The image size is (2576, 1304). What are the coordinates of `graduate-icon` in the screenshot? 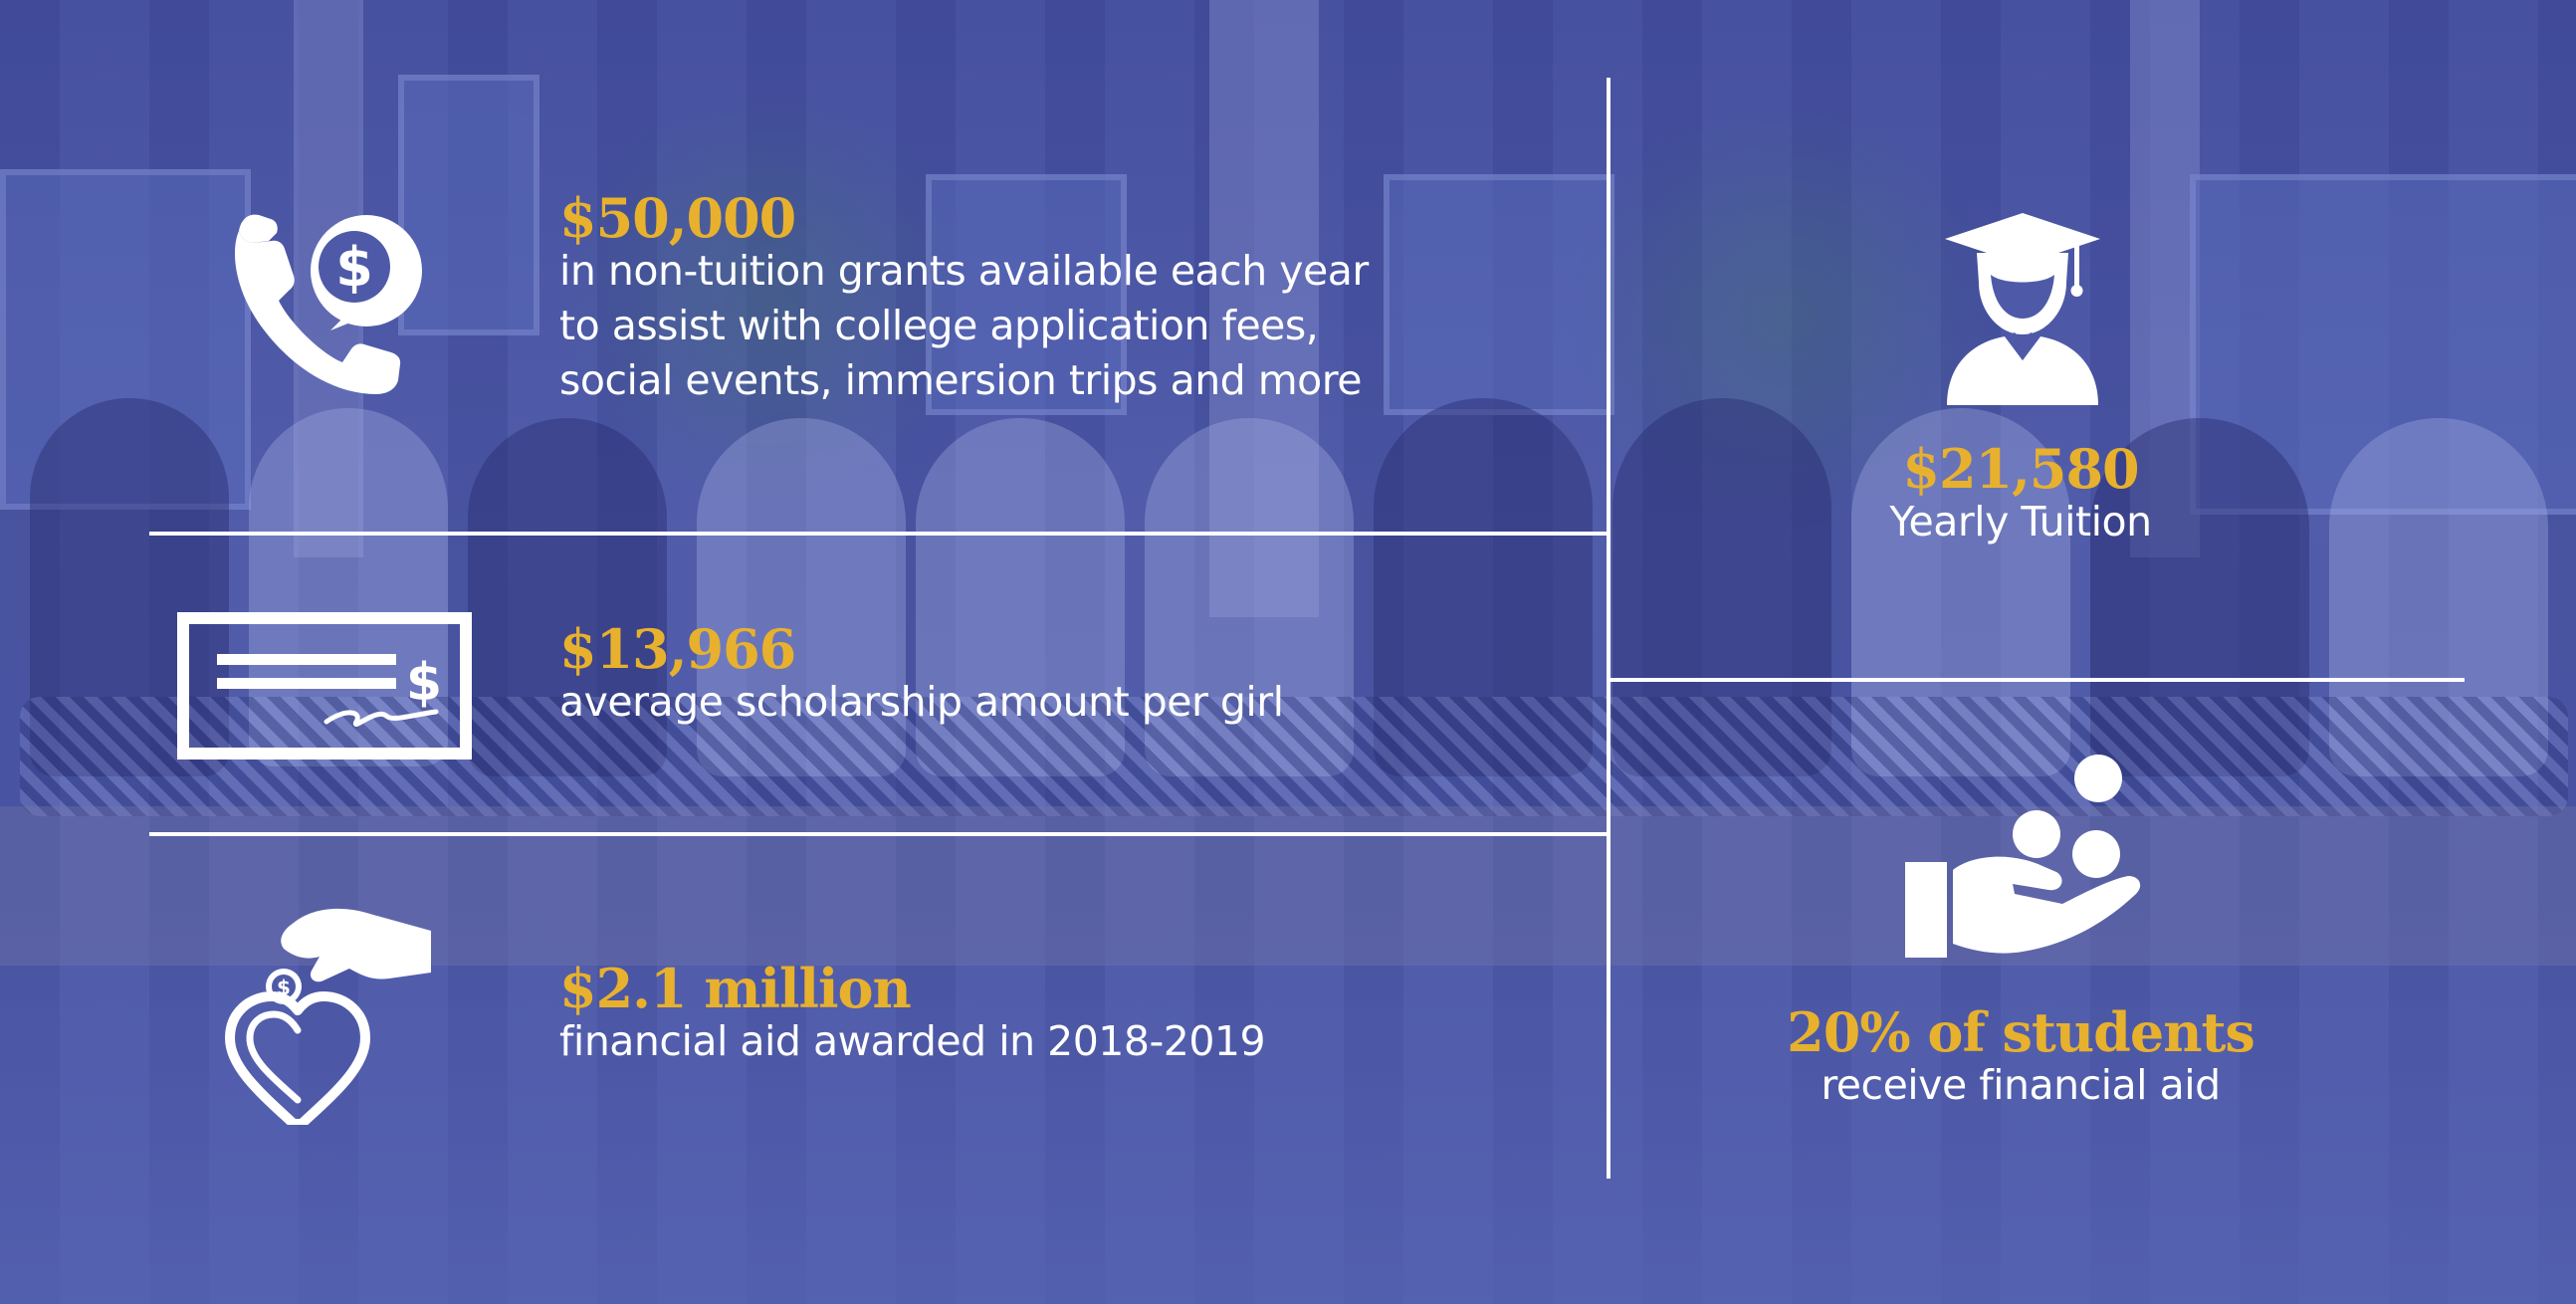 It's located at (2022, 308).